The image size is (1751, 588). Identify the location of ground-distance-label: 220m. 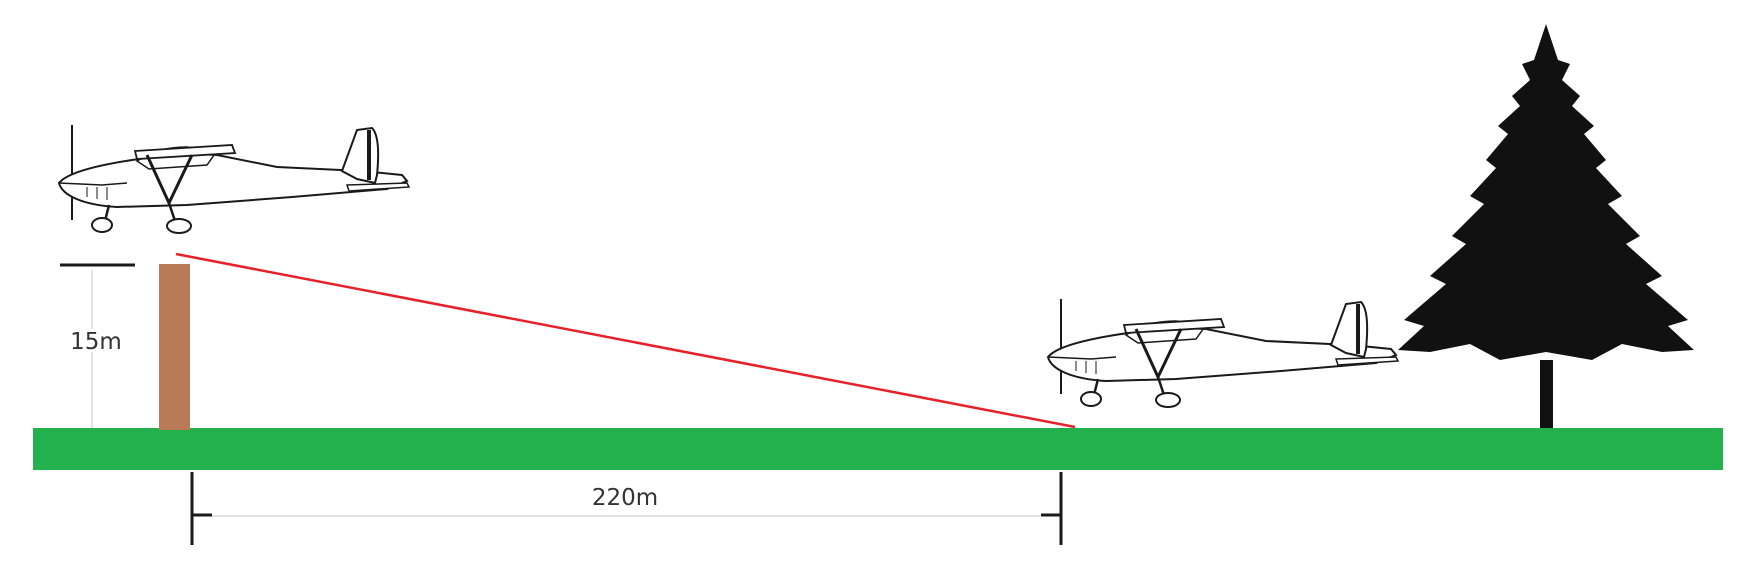
(625, 498).